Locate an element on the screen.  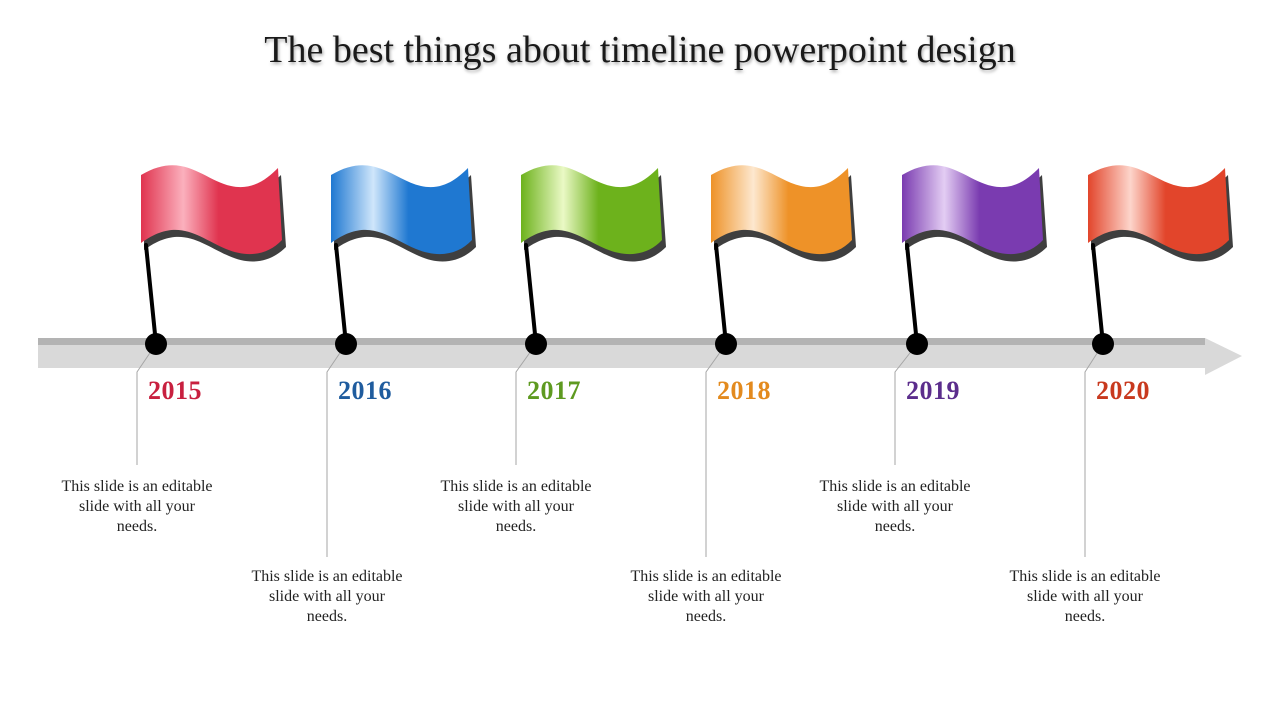
year-label: 2016 is located at coordinates (365, 390).